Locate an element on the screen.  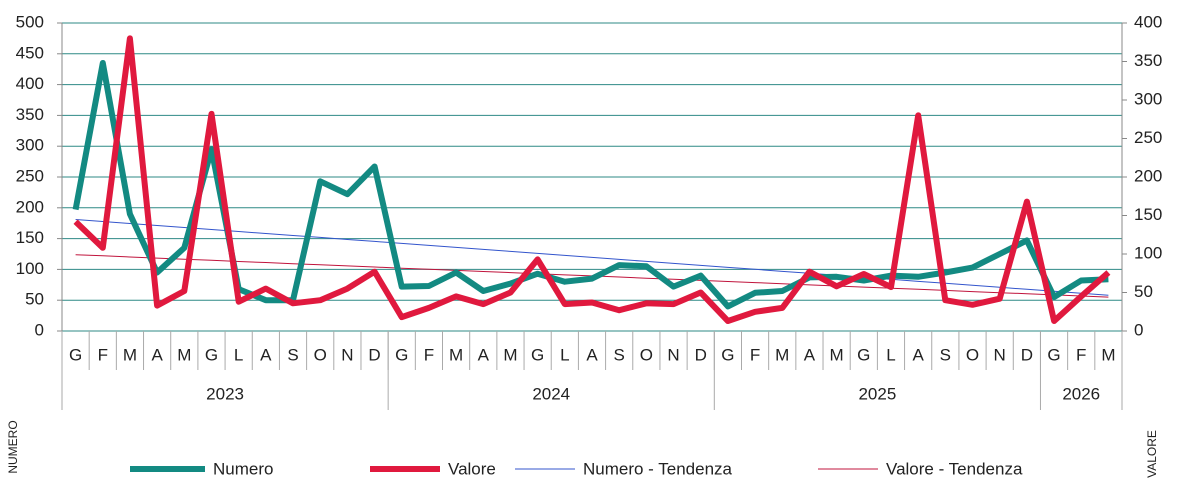
y-axis-title: NUMERO is located at coordinates (13, 446).